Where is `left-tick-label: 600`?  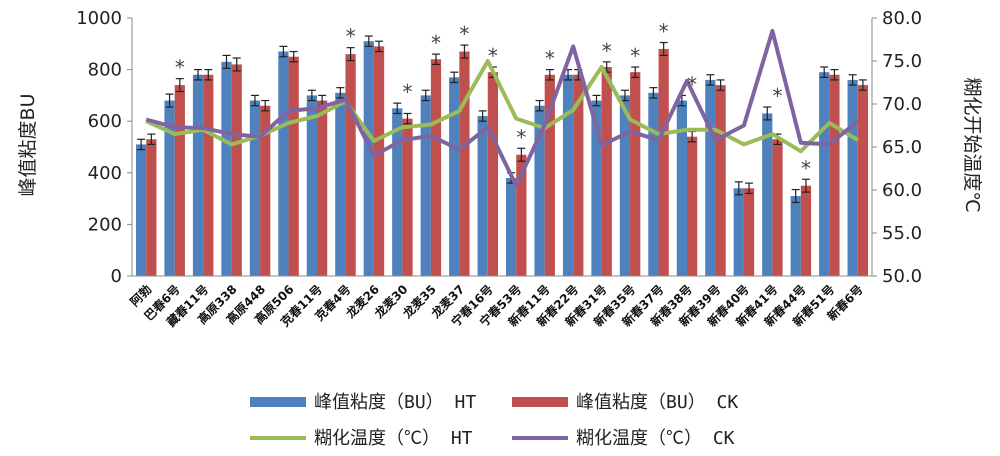 left-tick-label: 600 is located at coordinates (105, 121).